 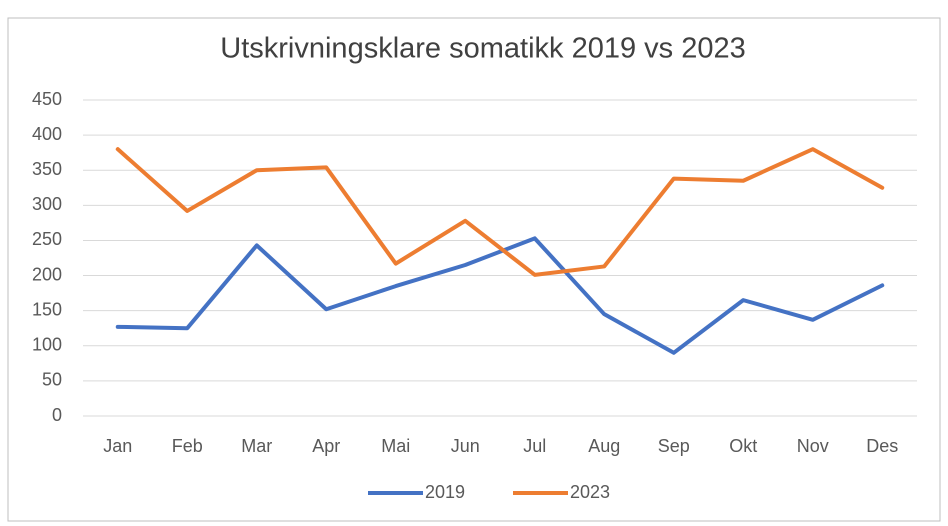 What do you see at coordinates (47, 239) in the screenshot?
I see `y-tick-label: 250` at bounding box center [47, 239].